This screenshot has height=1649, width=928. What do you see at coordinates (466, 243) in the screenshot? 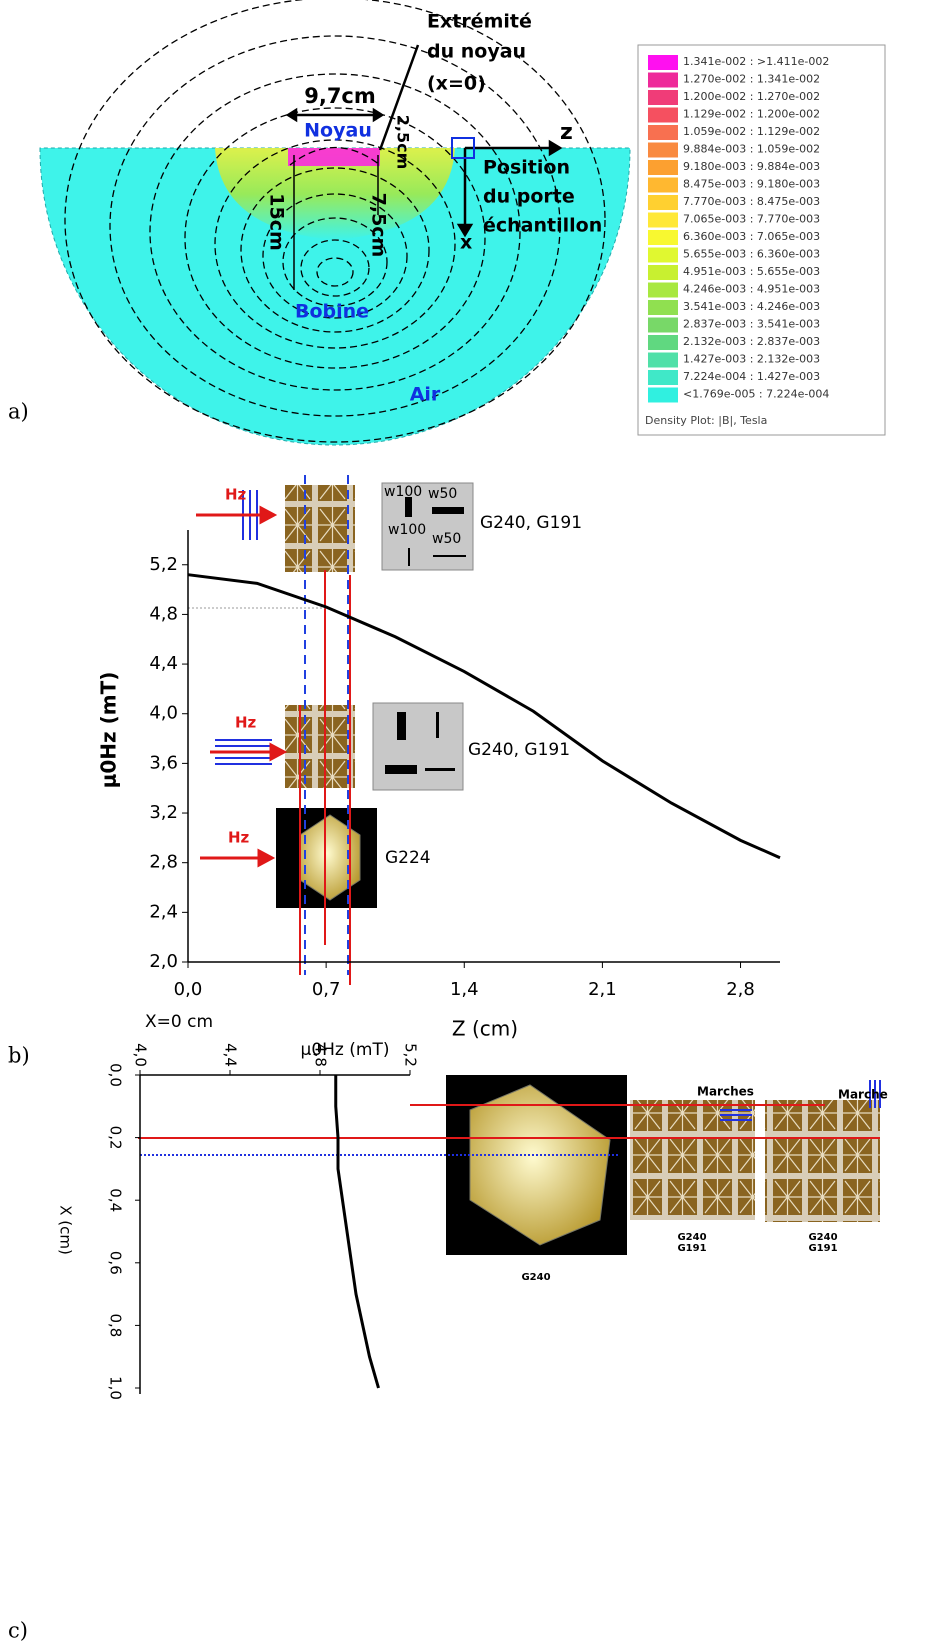
I see `label: x` at bounding box center [466, 243].